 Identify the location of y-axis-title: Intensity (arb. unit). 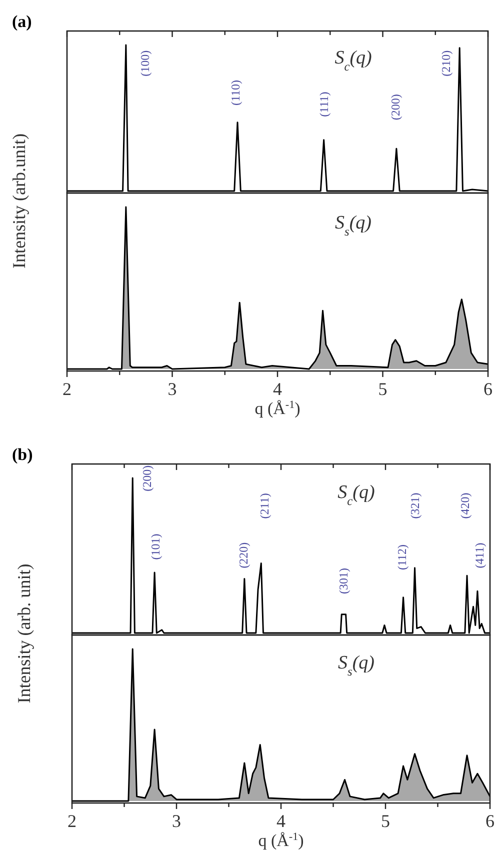
(24, 634).